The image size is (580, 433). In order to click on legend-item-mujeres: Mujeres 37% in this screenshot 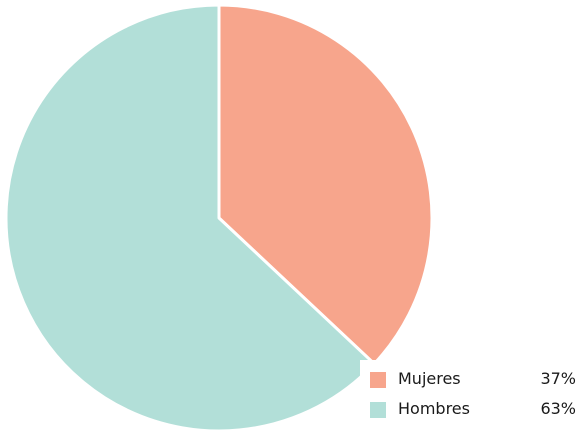, I will do `click(473, 380)`.